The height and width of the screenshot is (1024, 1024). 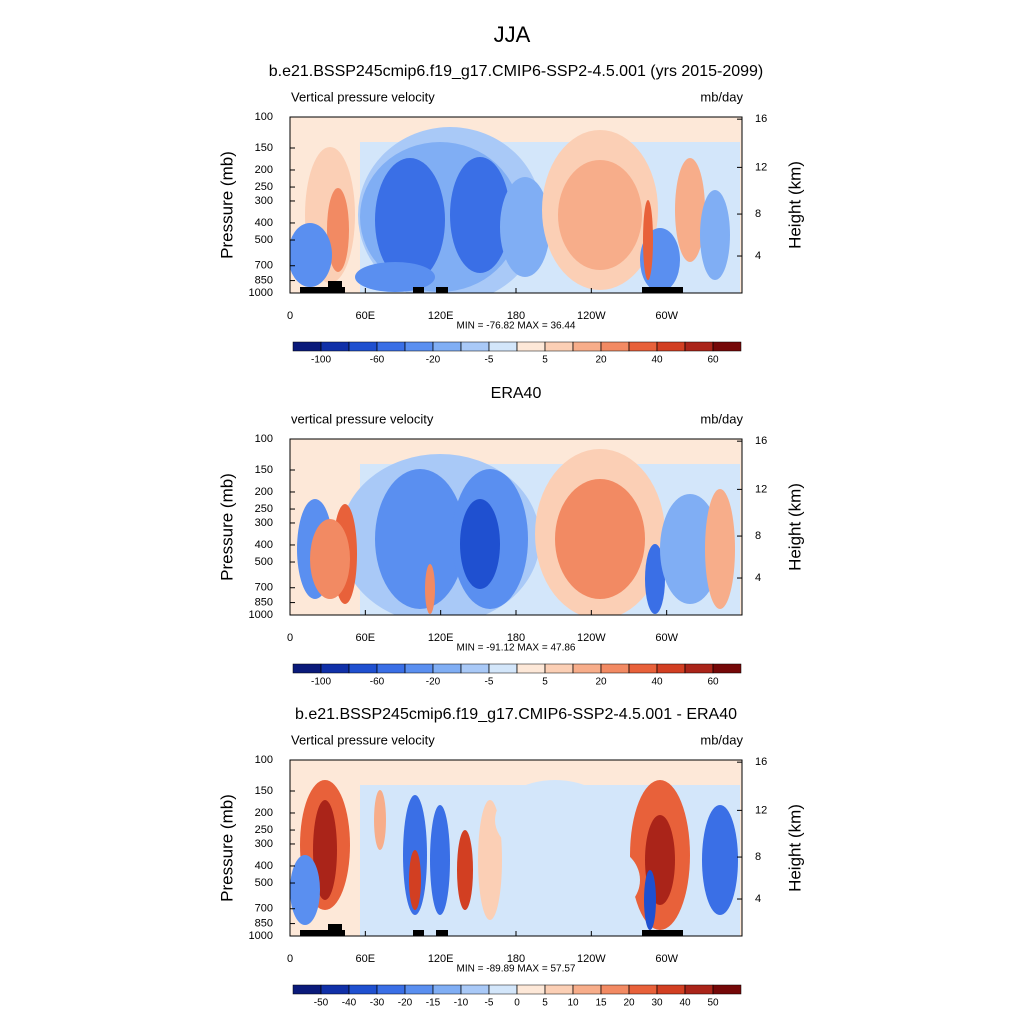 What do you see at coordinates (517, 1003) in the screenshot?
I see `colorbar-label: 0` at bounding box center [517, 1003].